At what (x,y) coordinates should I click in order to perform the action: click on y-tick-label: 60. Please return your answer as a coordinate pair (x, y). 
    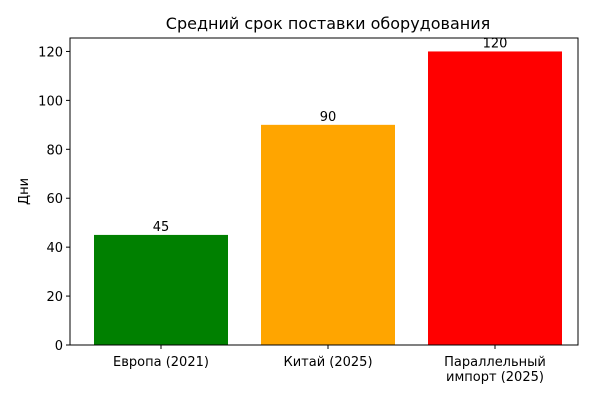
    Looking at the image, I should click on (54, 199).